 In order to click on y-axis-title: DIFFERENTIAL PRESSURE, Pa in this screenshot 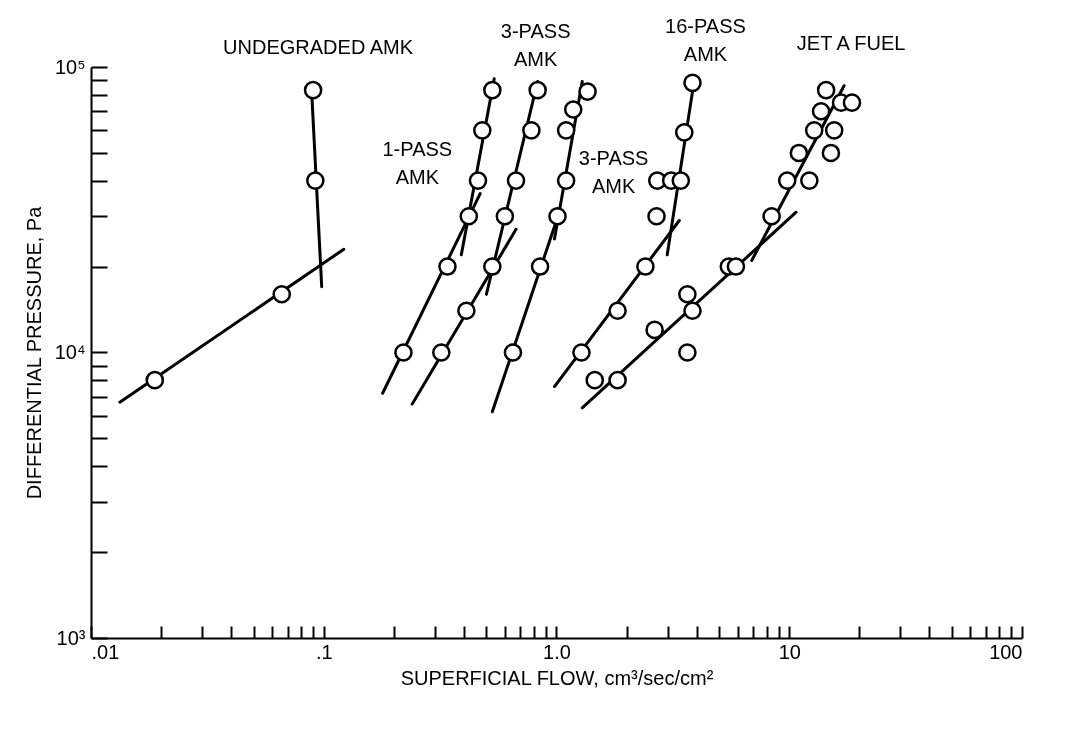, I will do `click(33, 352)`.